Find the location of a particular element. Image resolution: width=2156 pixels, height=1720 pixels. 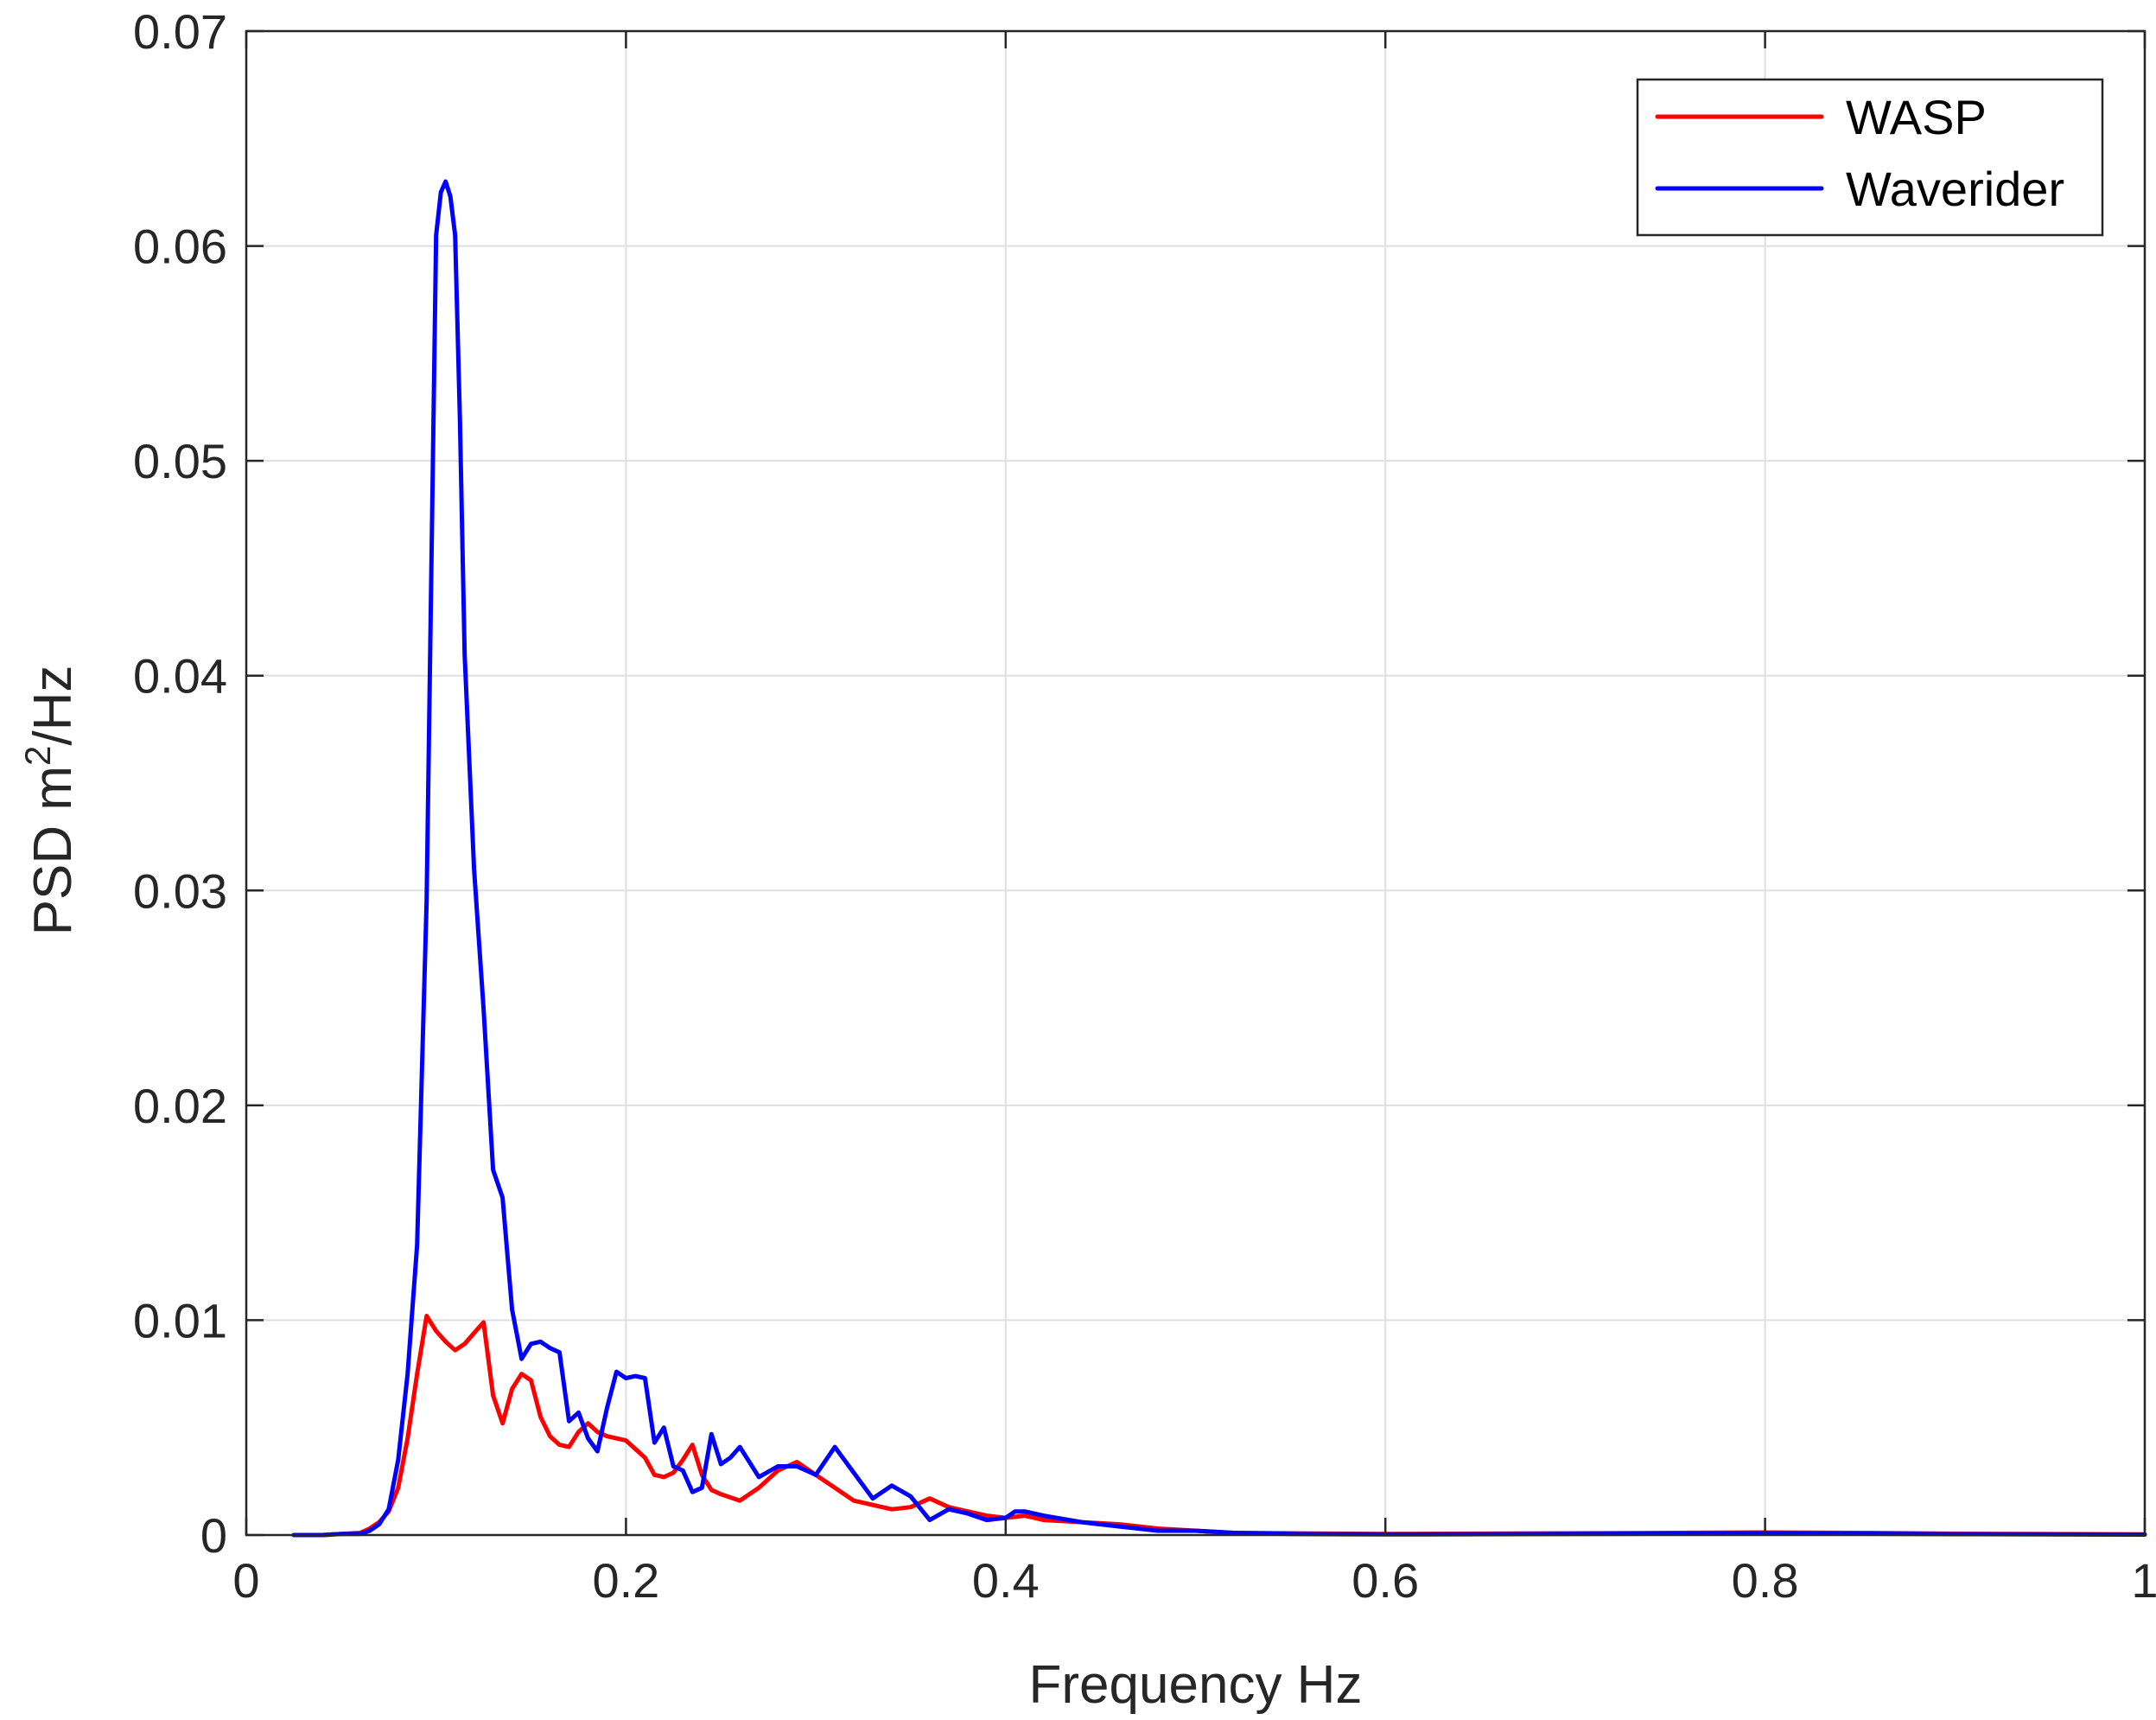

legend-box is located at coordinates (1870, 157).